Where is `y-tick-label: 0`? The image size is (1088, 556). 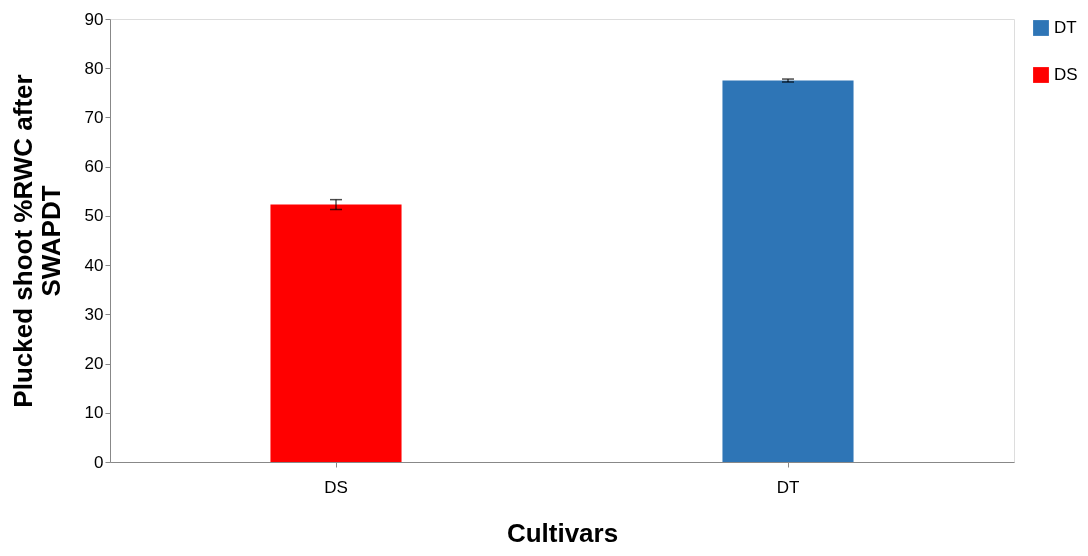 y-tick-label: 0 is located at coordinates (99, 462).